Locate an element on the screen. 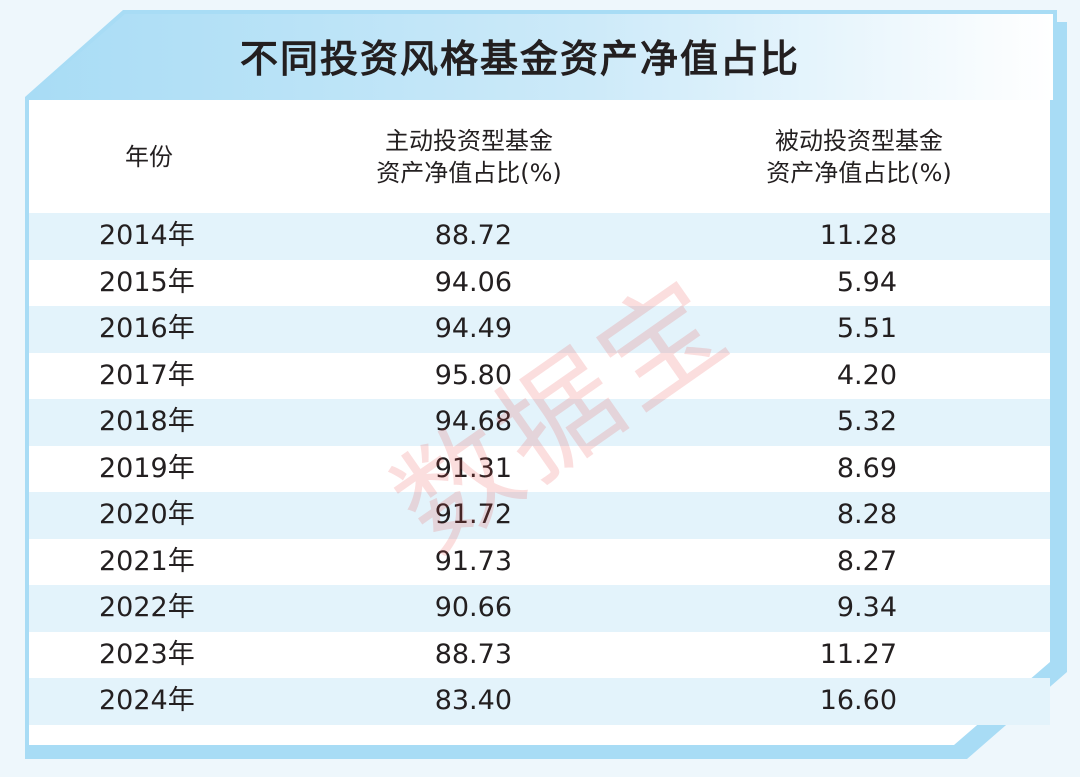 The width and height of the screenshot is (1080, 777). cell-active-share: 94.49 is located at coordinates (473, 328).